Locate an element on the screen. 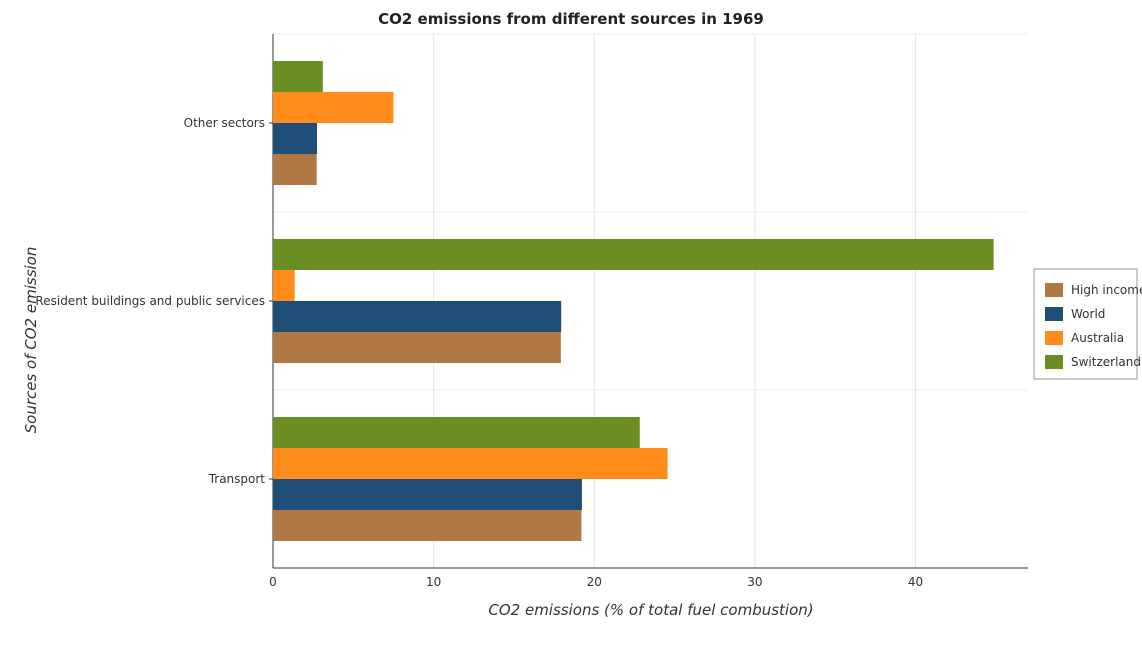 The width and height of the screenshot is (1142, 650). legend-swatch-world is located at coordinates (1054, 314).